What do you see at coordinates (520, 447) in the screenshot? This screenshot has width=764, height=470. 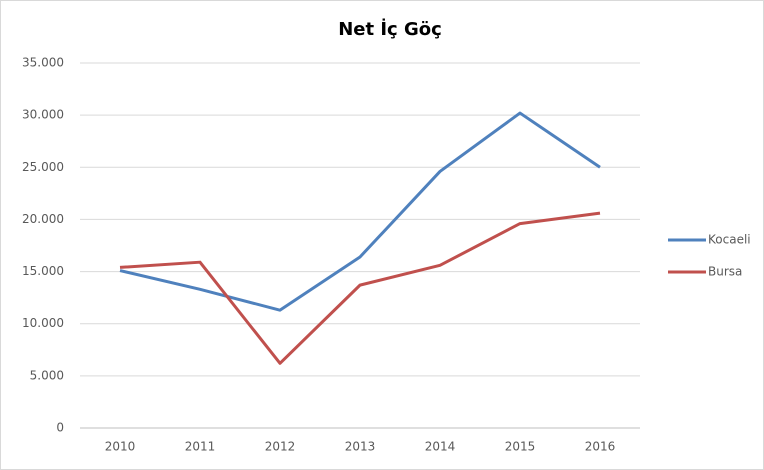 I see `x-tick-label: 2015` at bounding box center [520, 447].